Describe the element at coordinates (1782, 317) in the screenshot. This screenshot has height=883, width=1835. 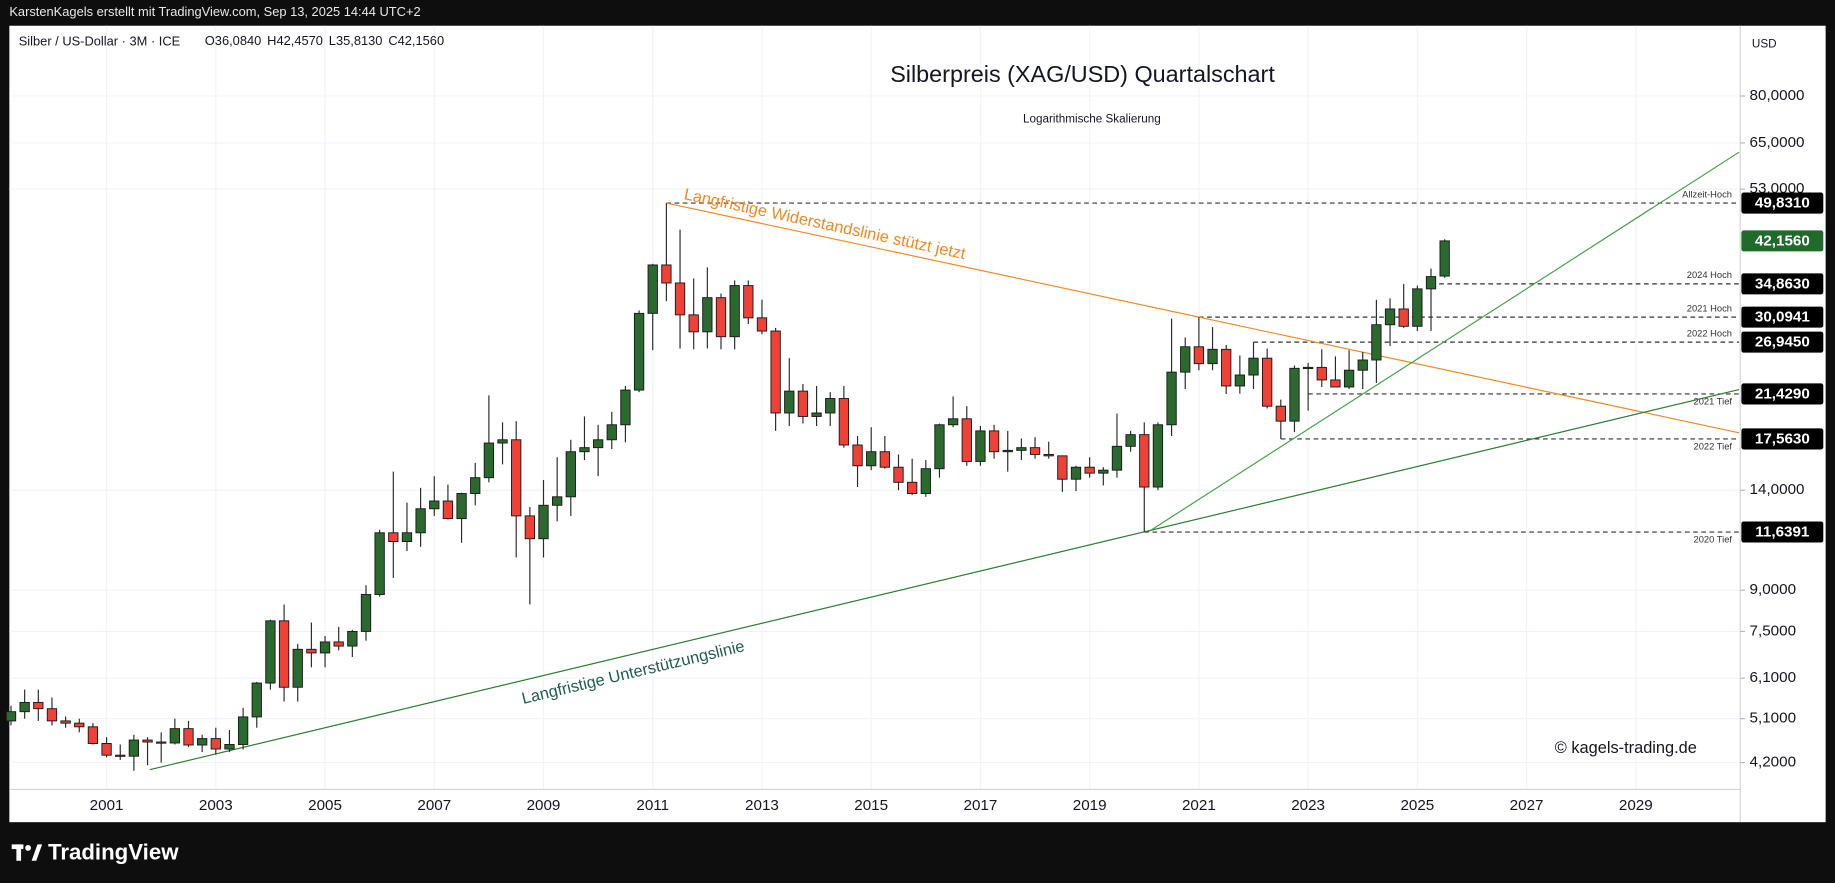
I see `price-box-label: 30,0941` at that location.